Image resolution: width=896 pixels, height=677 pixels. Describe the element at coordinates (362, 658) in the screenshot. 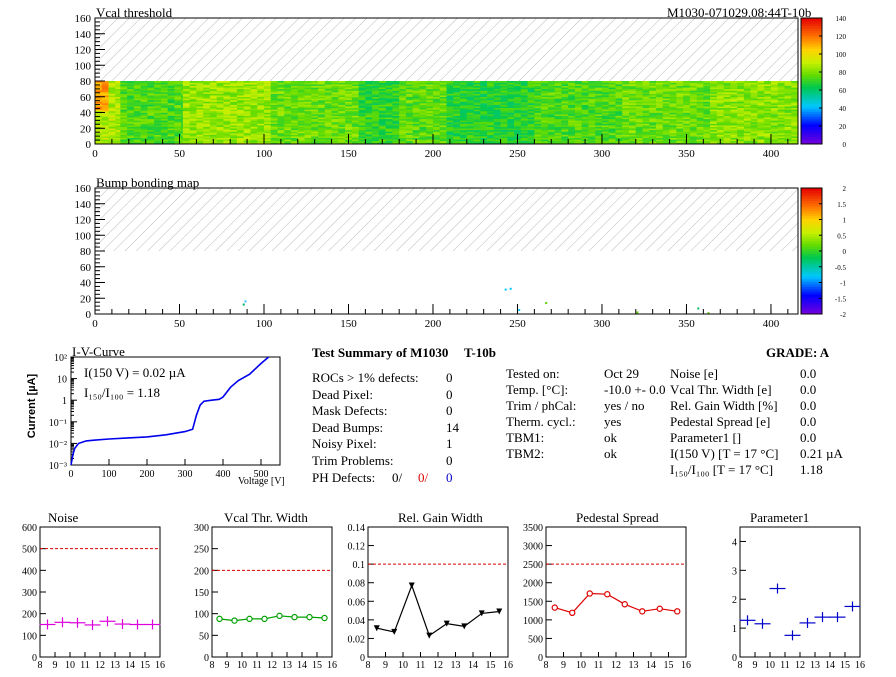

I see `y-tick-label: 0` at that location.